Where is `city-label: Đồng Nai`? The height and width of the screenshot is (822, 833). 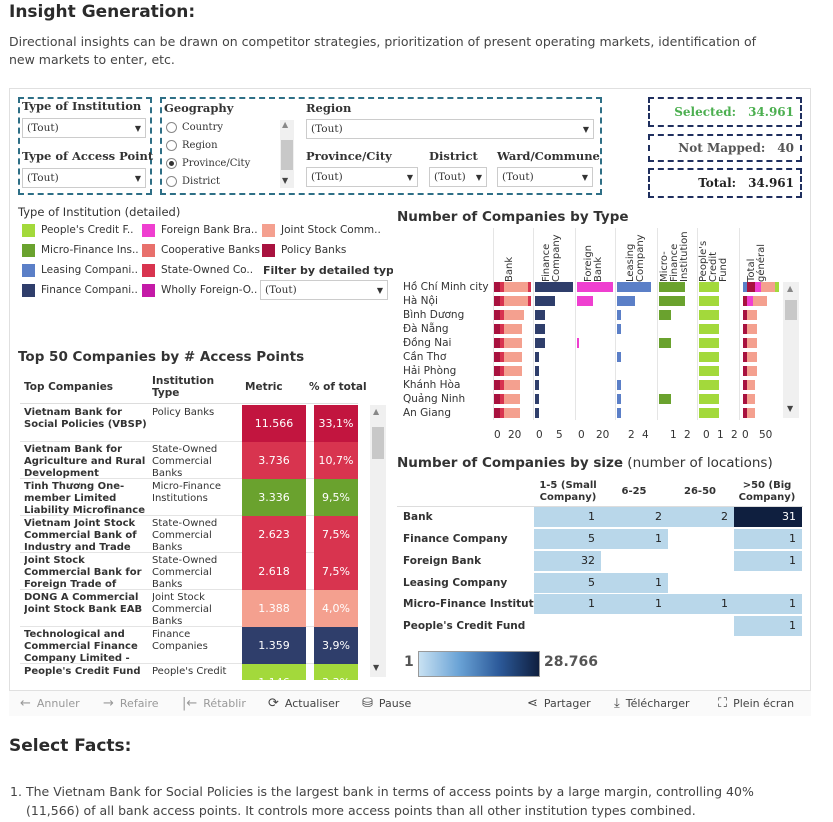
city-label: Đồng Nai is located at coordinates (427, 343).